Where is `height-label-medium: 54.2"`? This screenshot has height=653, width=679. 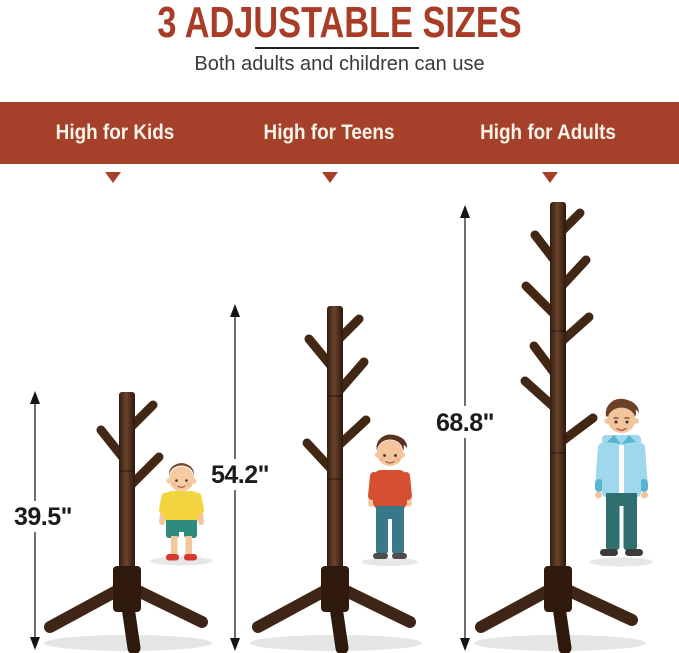 height-label-medium: 54.2" is located at coordinates (240, 475).